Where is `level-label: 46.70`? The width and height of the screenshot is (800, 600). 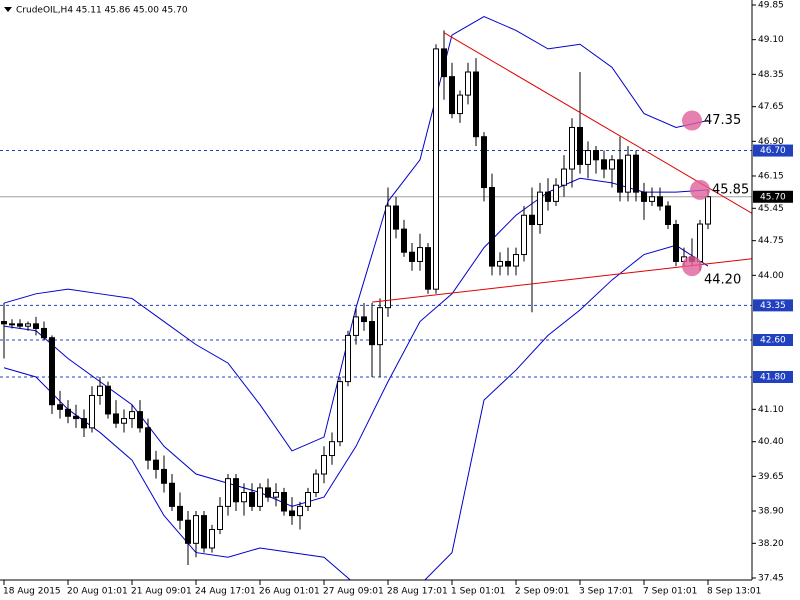 level-label: 46.70 is located at coordinates (773, 151).